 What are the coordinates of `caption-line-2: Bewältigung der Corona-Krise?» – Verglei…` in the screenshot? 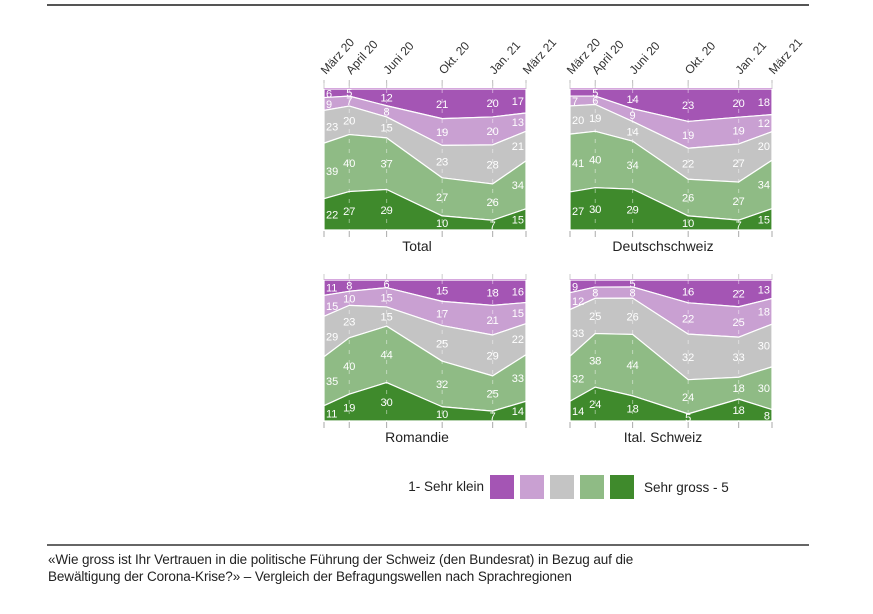 It's located at (310, 576).